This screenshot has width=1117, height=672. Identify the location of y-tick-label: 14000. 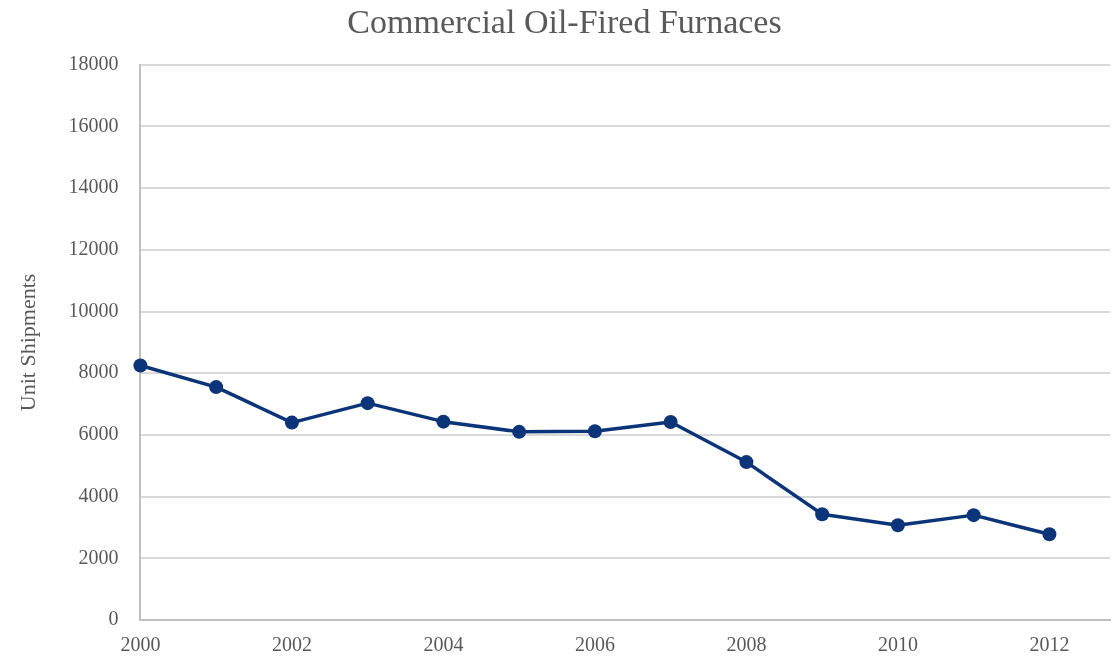
(93, 186).